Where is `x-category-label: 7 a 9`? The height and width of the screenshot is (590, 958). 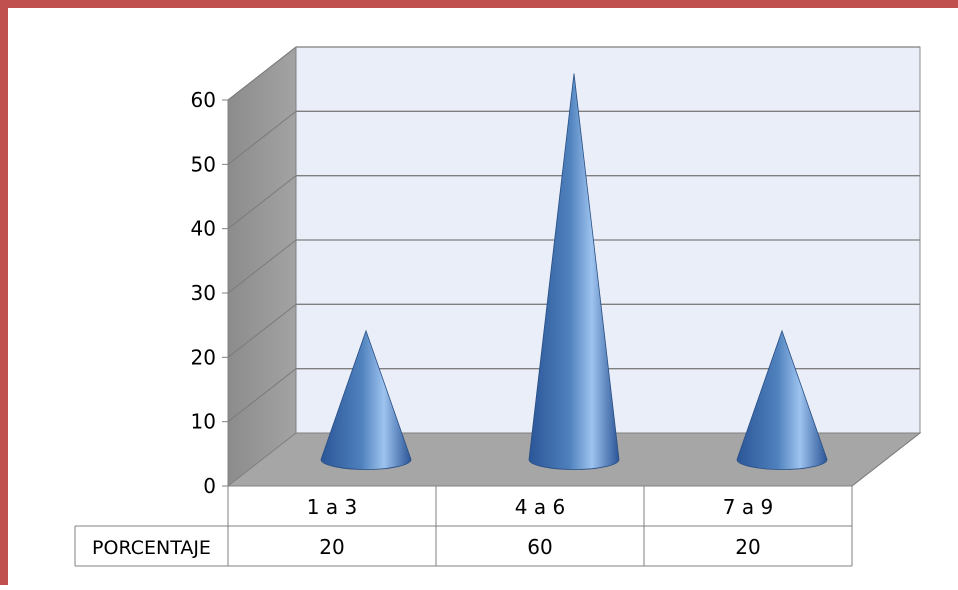
x-category-label: 7 a 9 is located at coordinates (748, 507).